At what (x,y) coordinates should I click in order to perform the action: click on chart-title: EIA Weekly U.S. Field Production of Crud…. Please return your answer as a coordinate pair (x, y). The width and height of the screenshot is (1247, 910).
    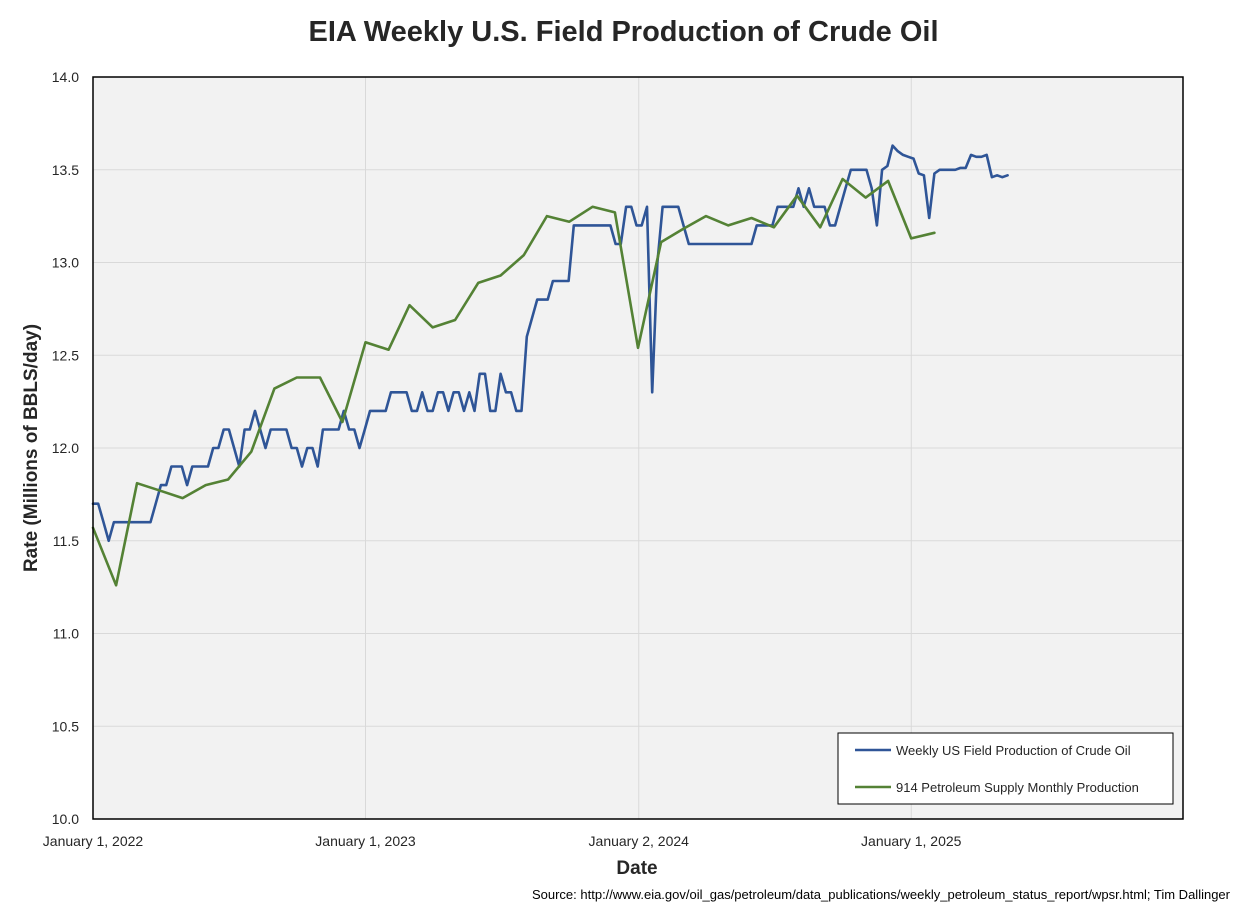
    Looking at the image, I should click on (623, 32).